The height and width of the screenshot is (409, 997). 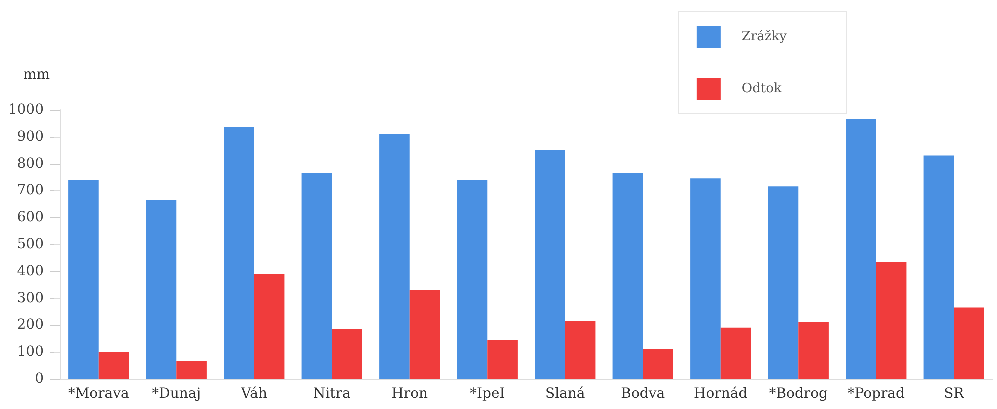 What do you see at coordinates (877, 394) in the screenshot?
I see `x-tick-label: *Poprad` at bounding box center [877, 394].